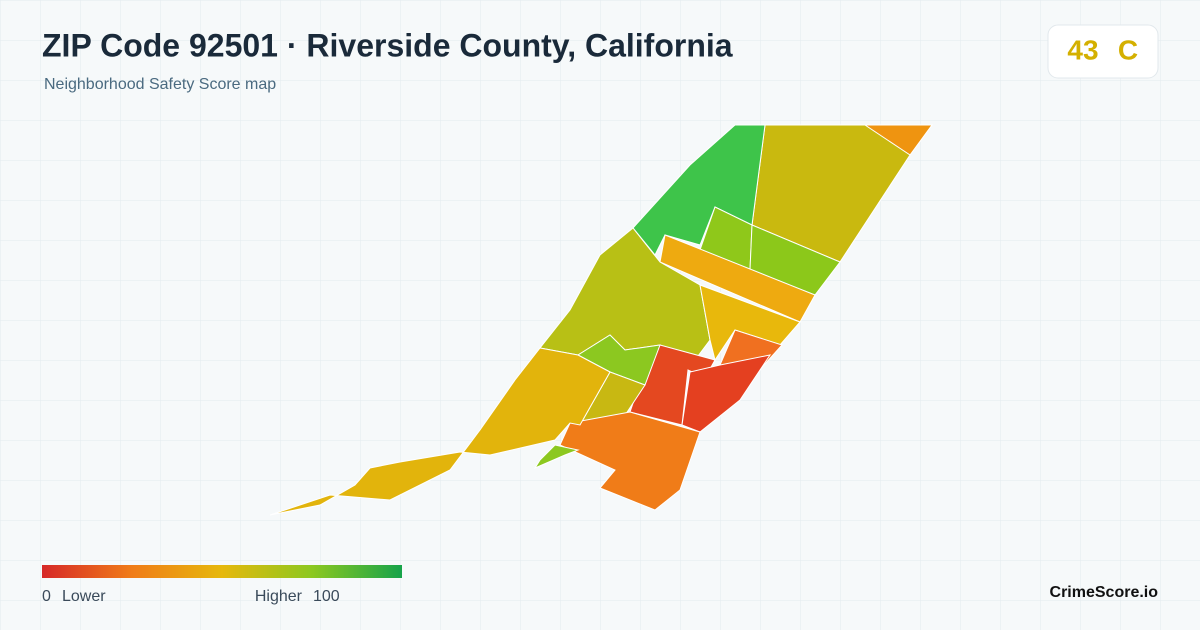 Image resolution: width=1200 pixels, height=635 pixels. I want to click on legend-min-label: Lower, so click(84, 596).